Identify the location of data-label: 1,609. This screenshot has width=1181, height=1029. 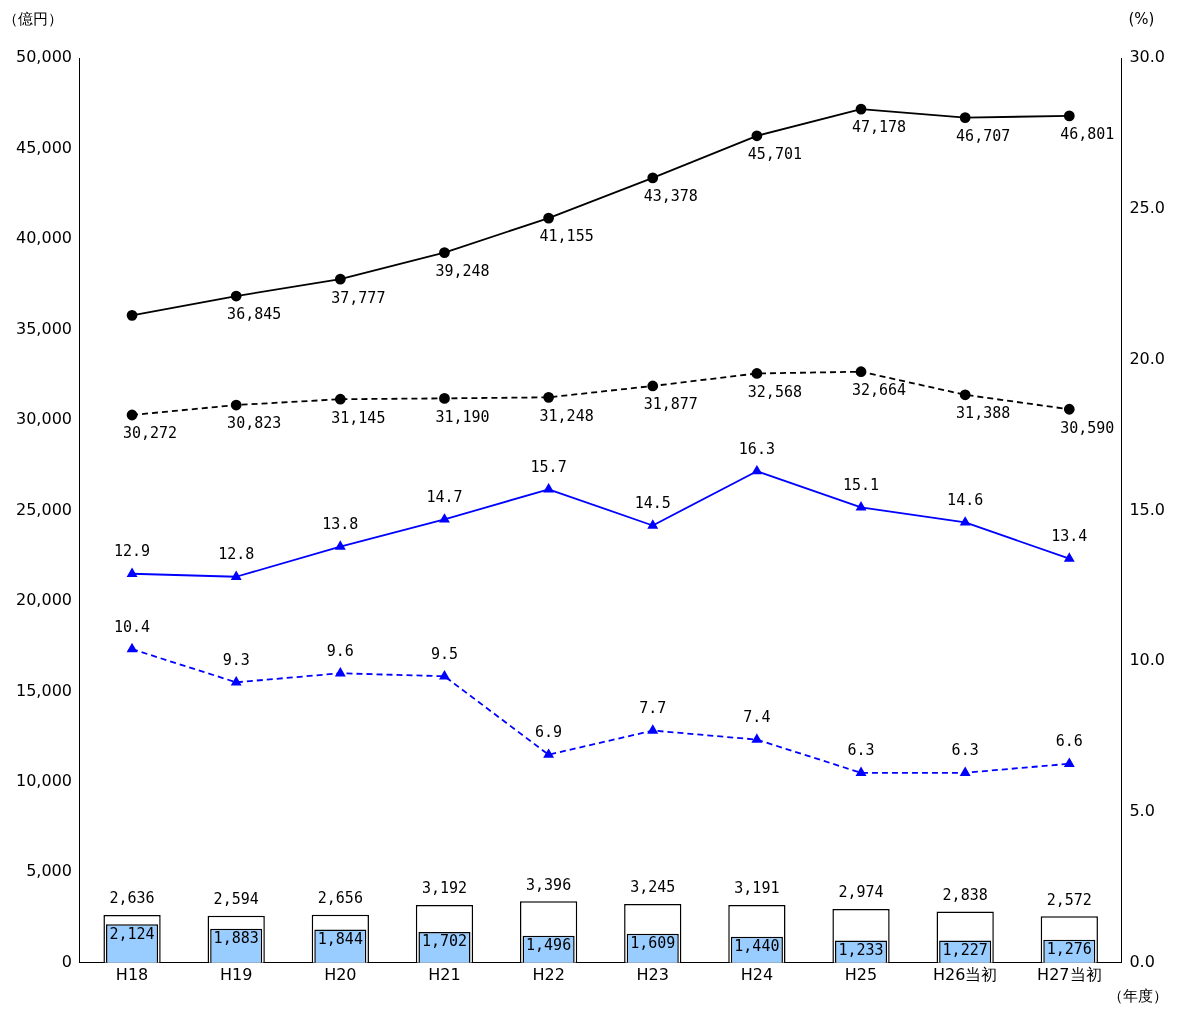
(653, 943).